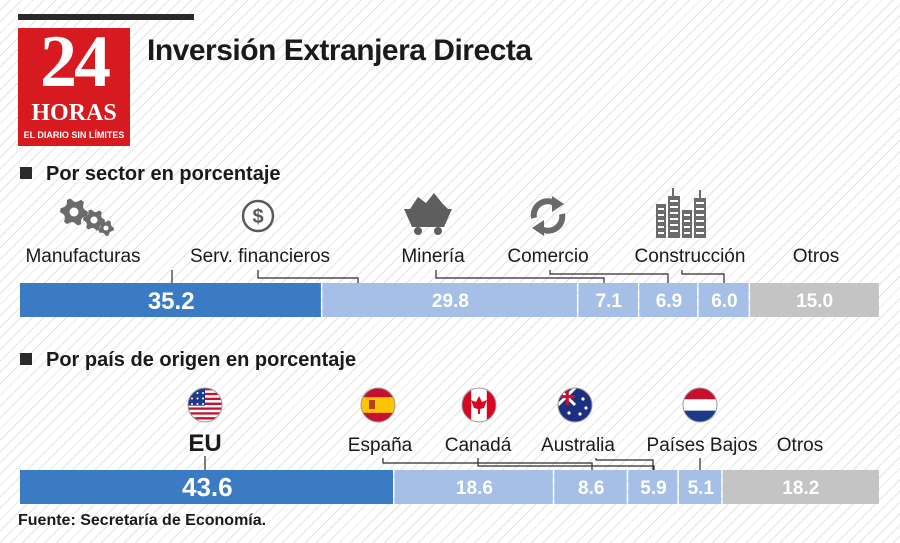  What do you see at coordinates (142, 520) in the screenshot?
I see `source-note: Fuente: Secretaría de Economía.` at bounding box center [142, 520].